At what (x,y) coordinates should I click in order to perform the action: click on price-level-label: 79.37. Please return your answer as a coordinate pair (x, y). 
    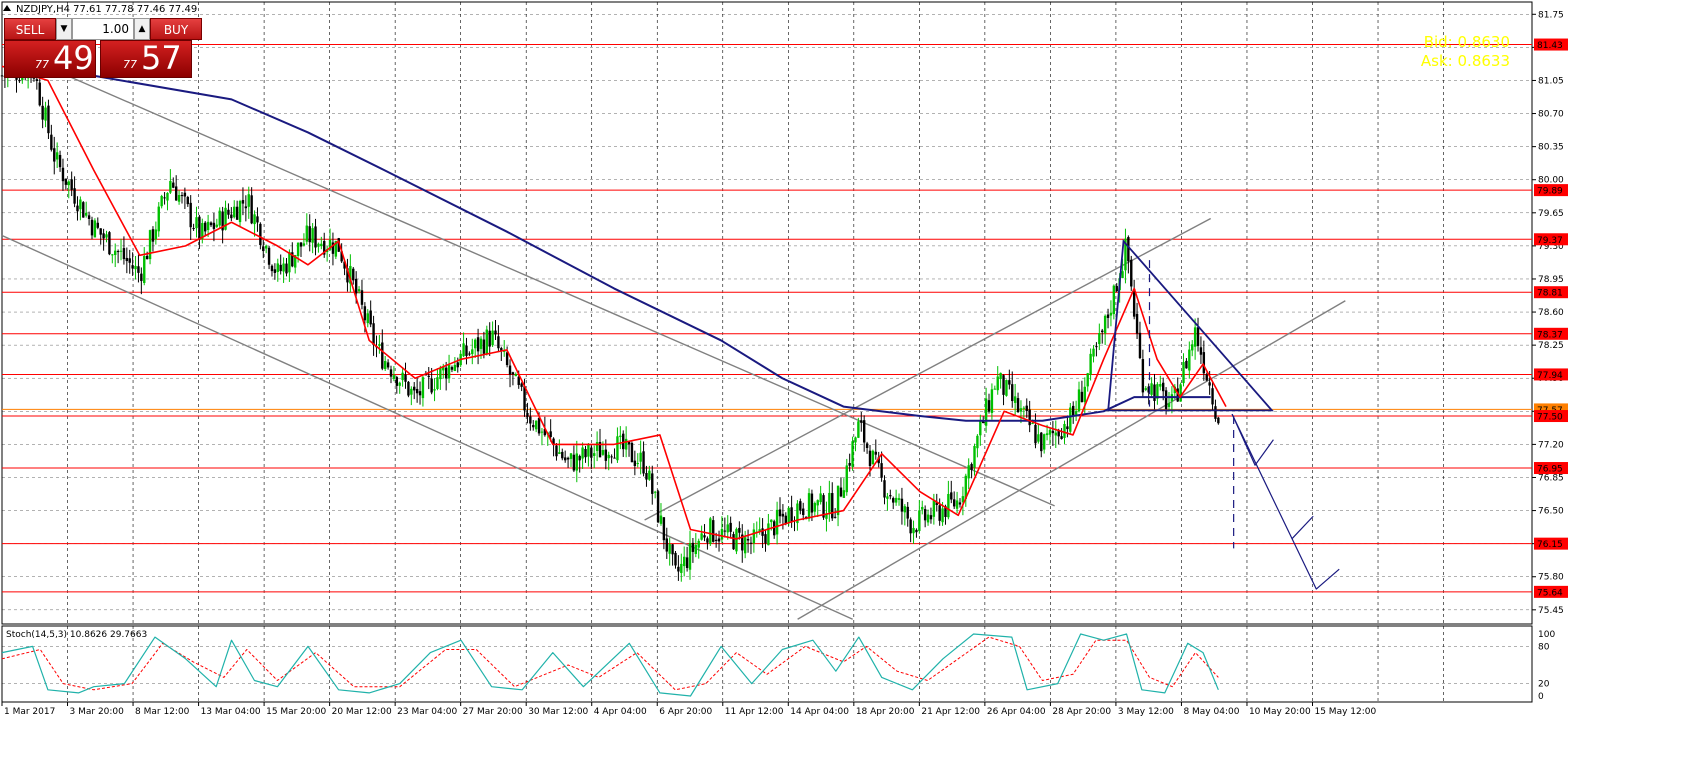
    Looking at the image, I should click on (1550, 241).